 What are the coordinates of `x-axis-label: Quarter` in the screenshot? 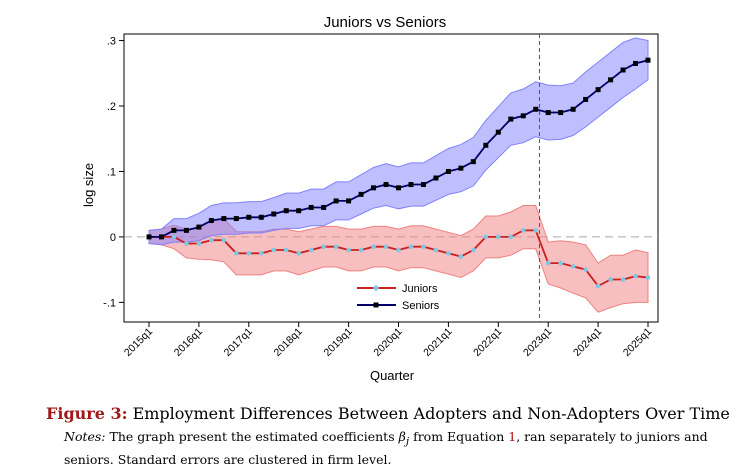 It's located at (392, 375).